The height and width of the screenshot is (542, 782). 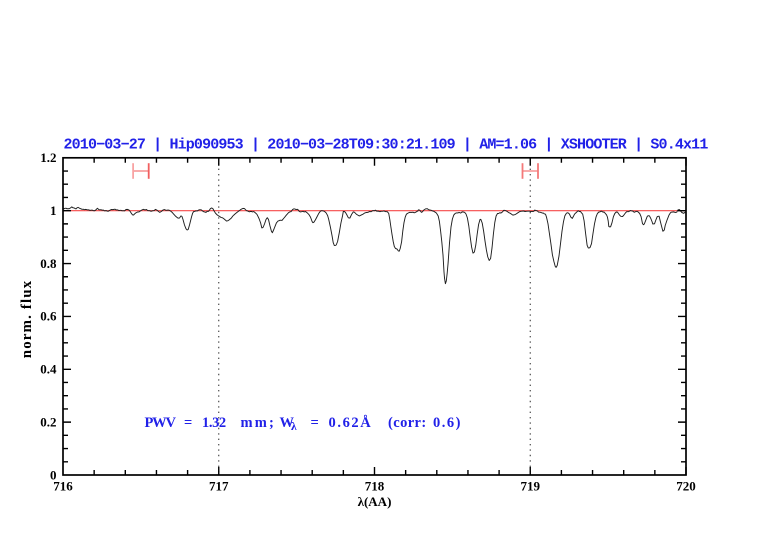 I want to click on svg-text: 716, so click(x=63, y=486).